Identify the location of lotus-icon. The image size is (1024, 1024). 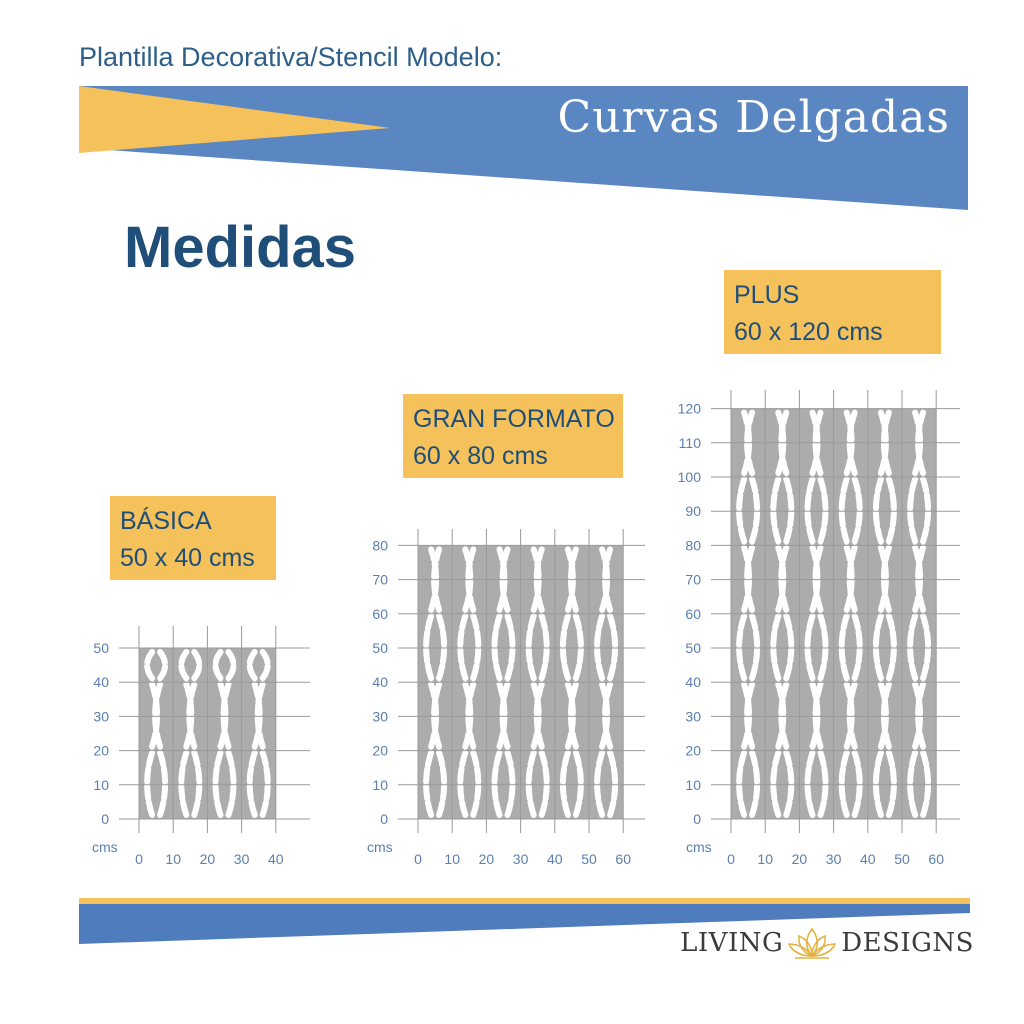
(812, 943).